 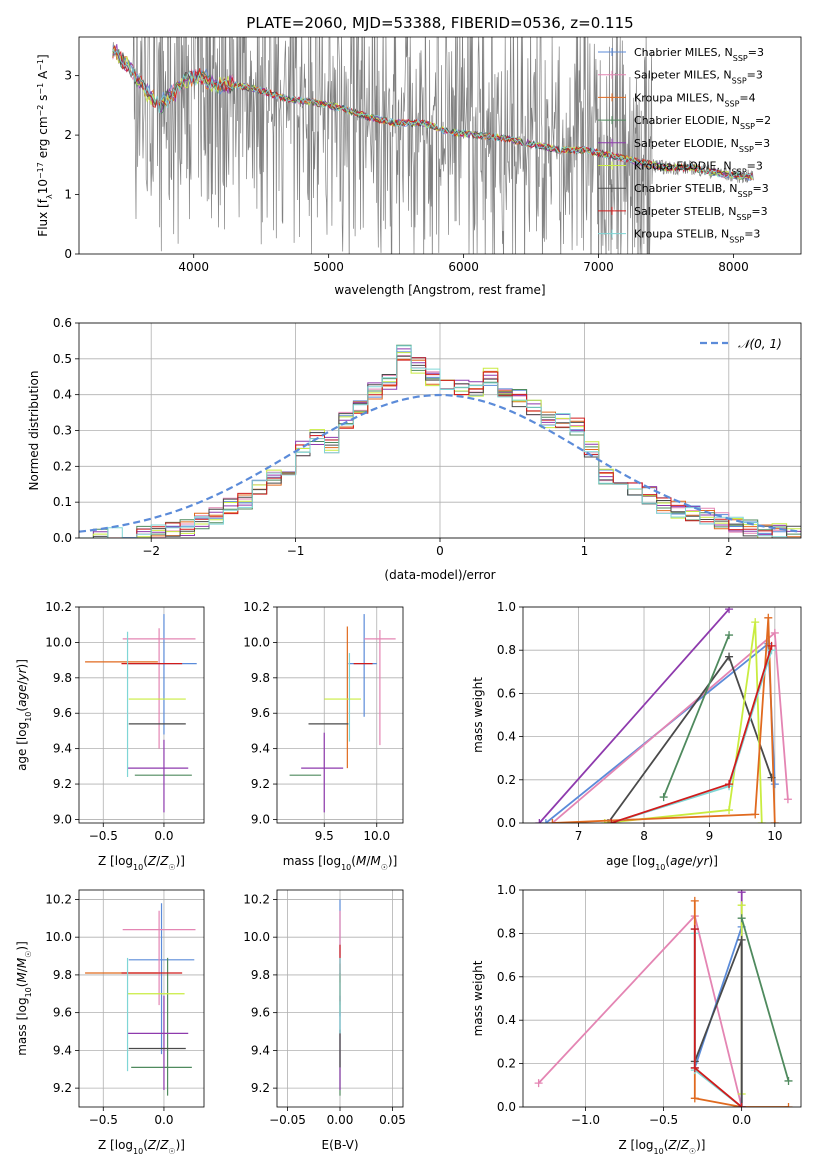 What do you see at coordinates (506, 977) in the screenshot?
I see `y-tick-label: 0.6` at bounding box center [506, 977].